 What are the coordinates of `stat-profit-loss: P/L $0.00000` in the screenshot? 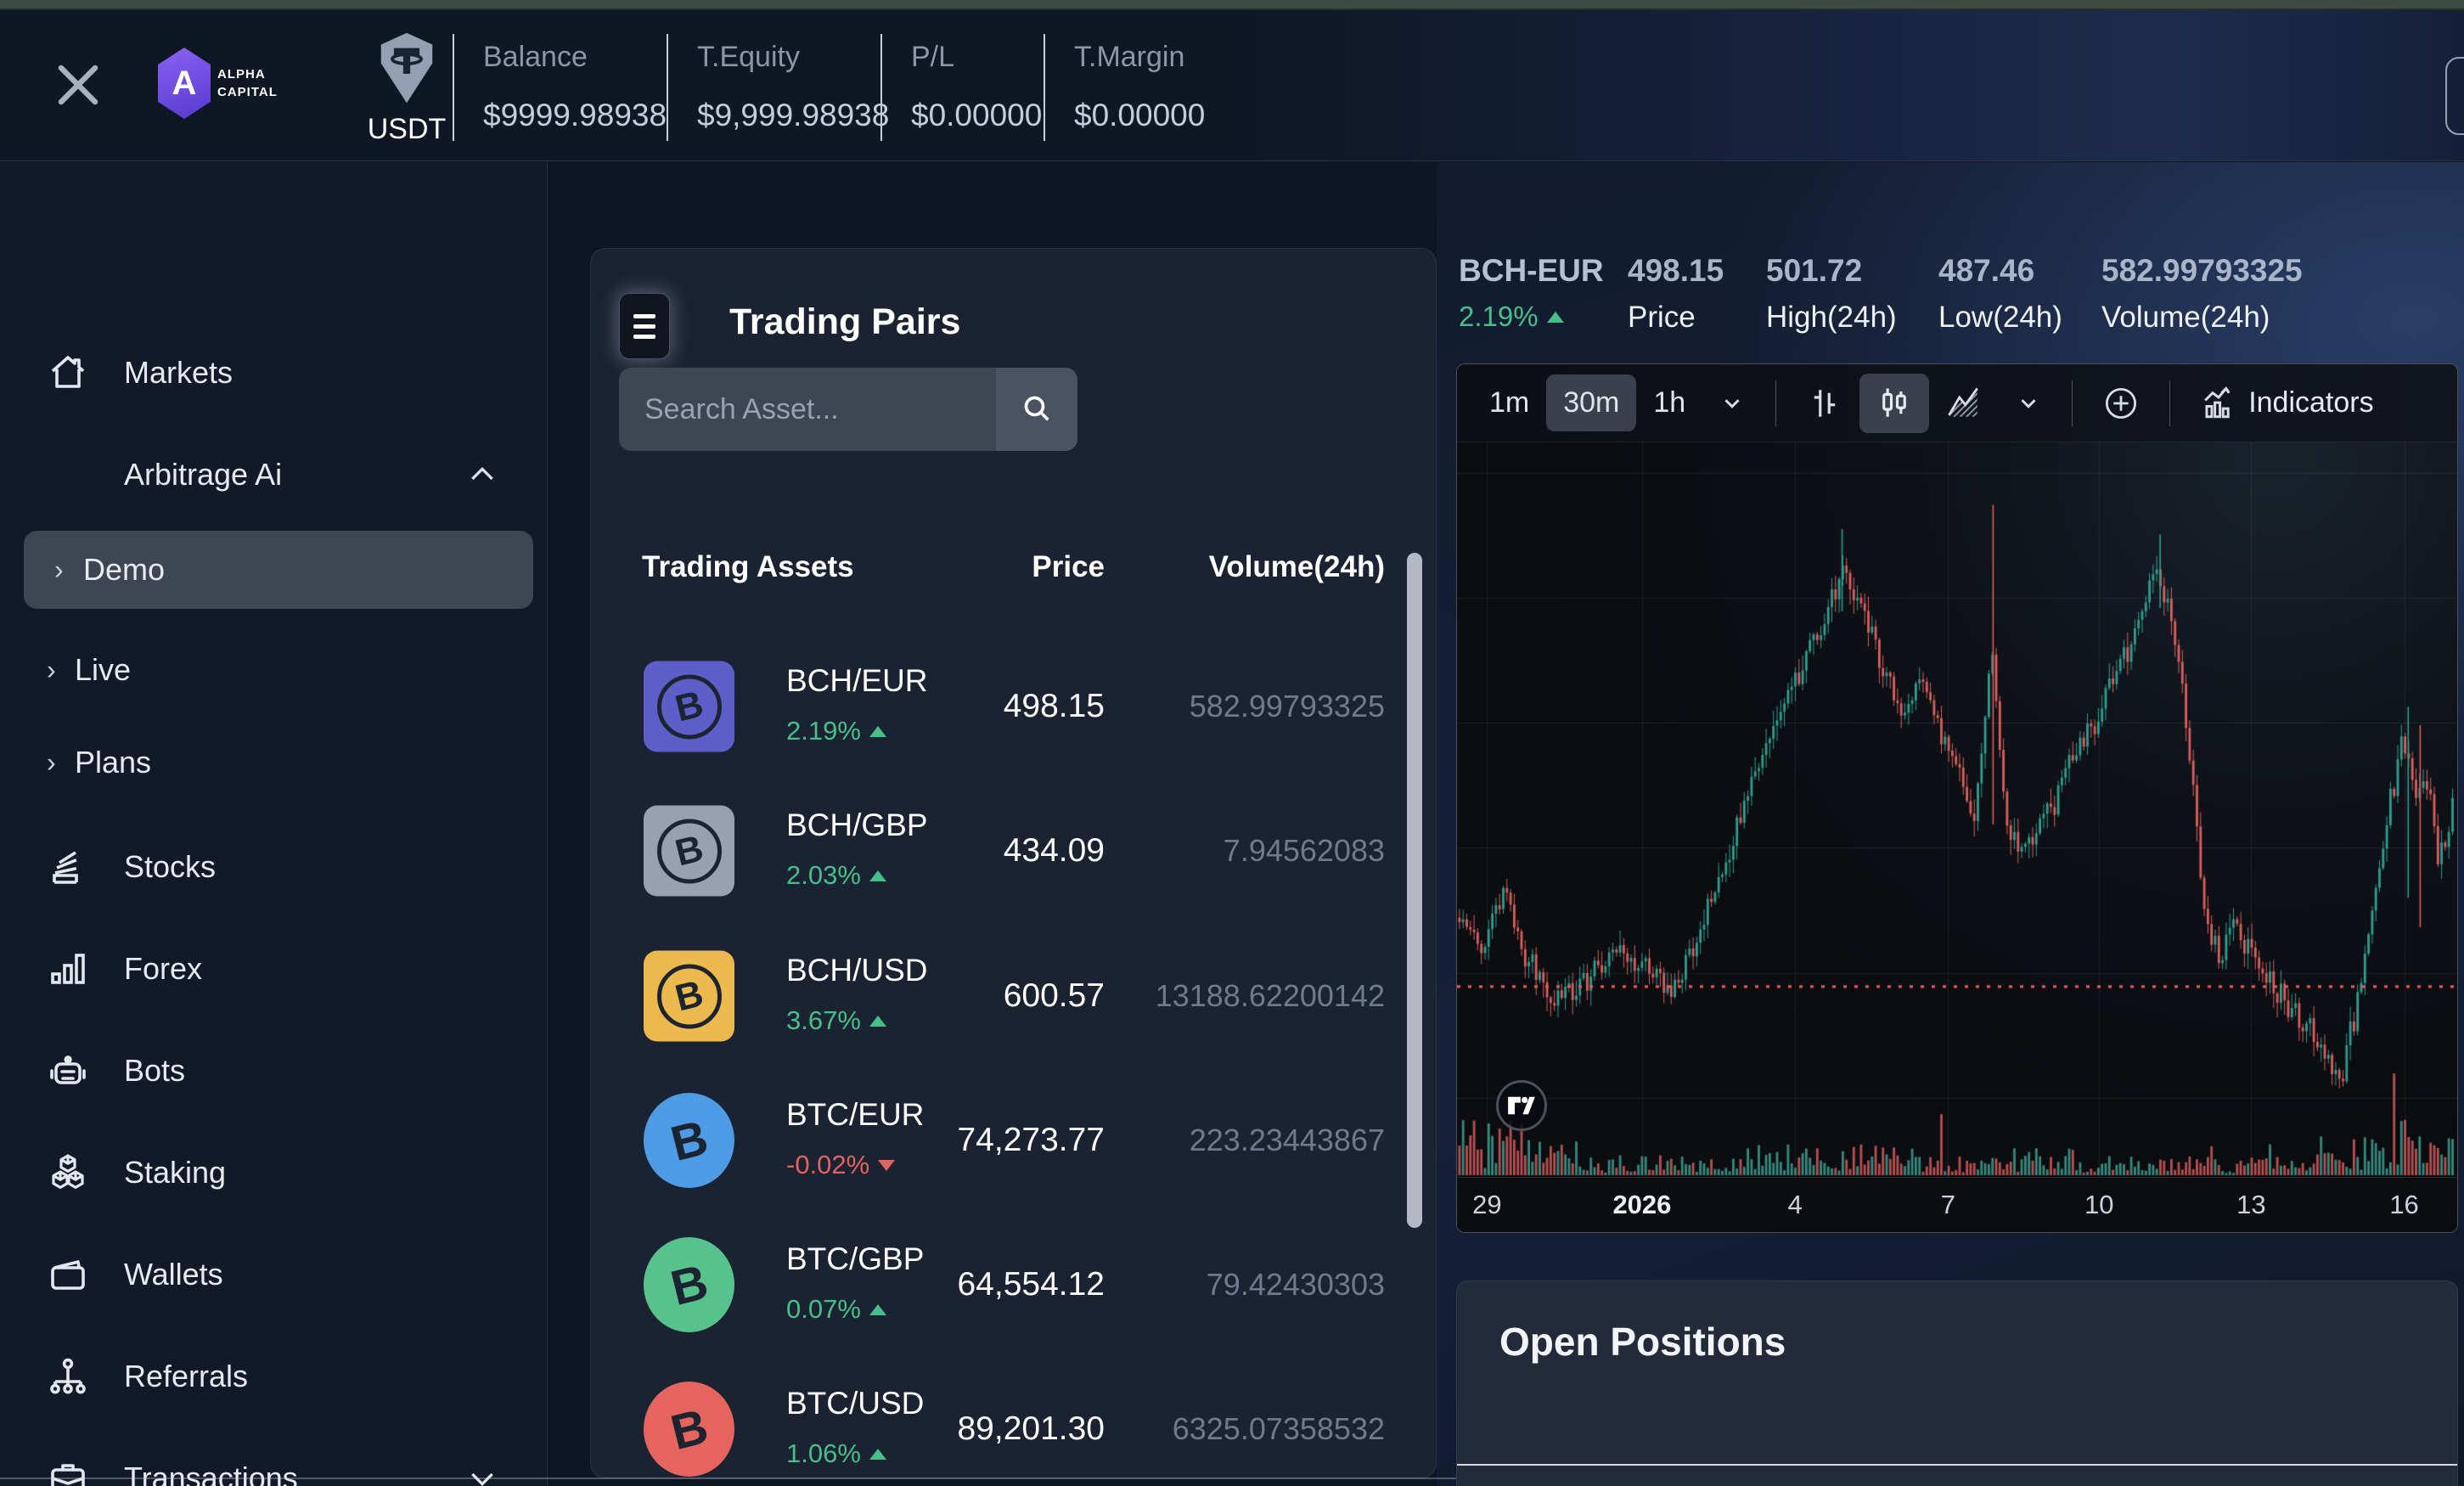 It's located at (961, 87).